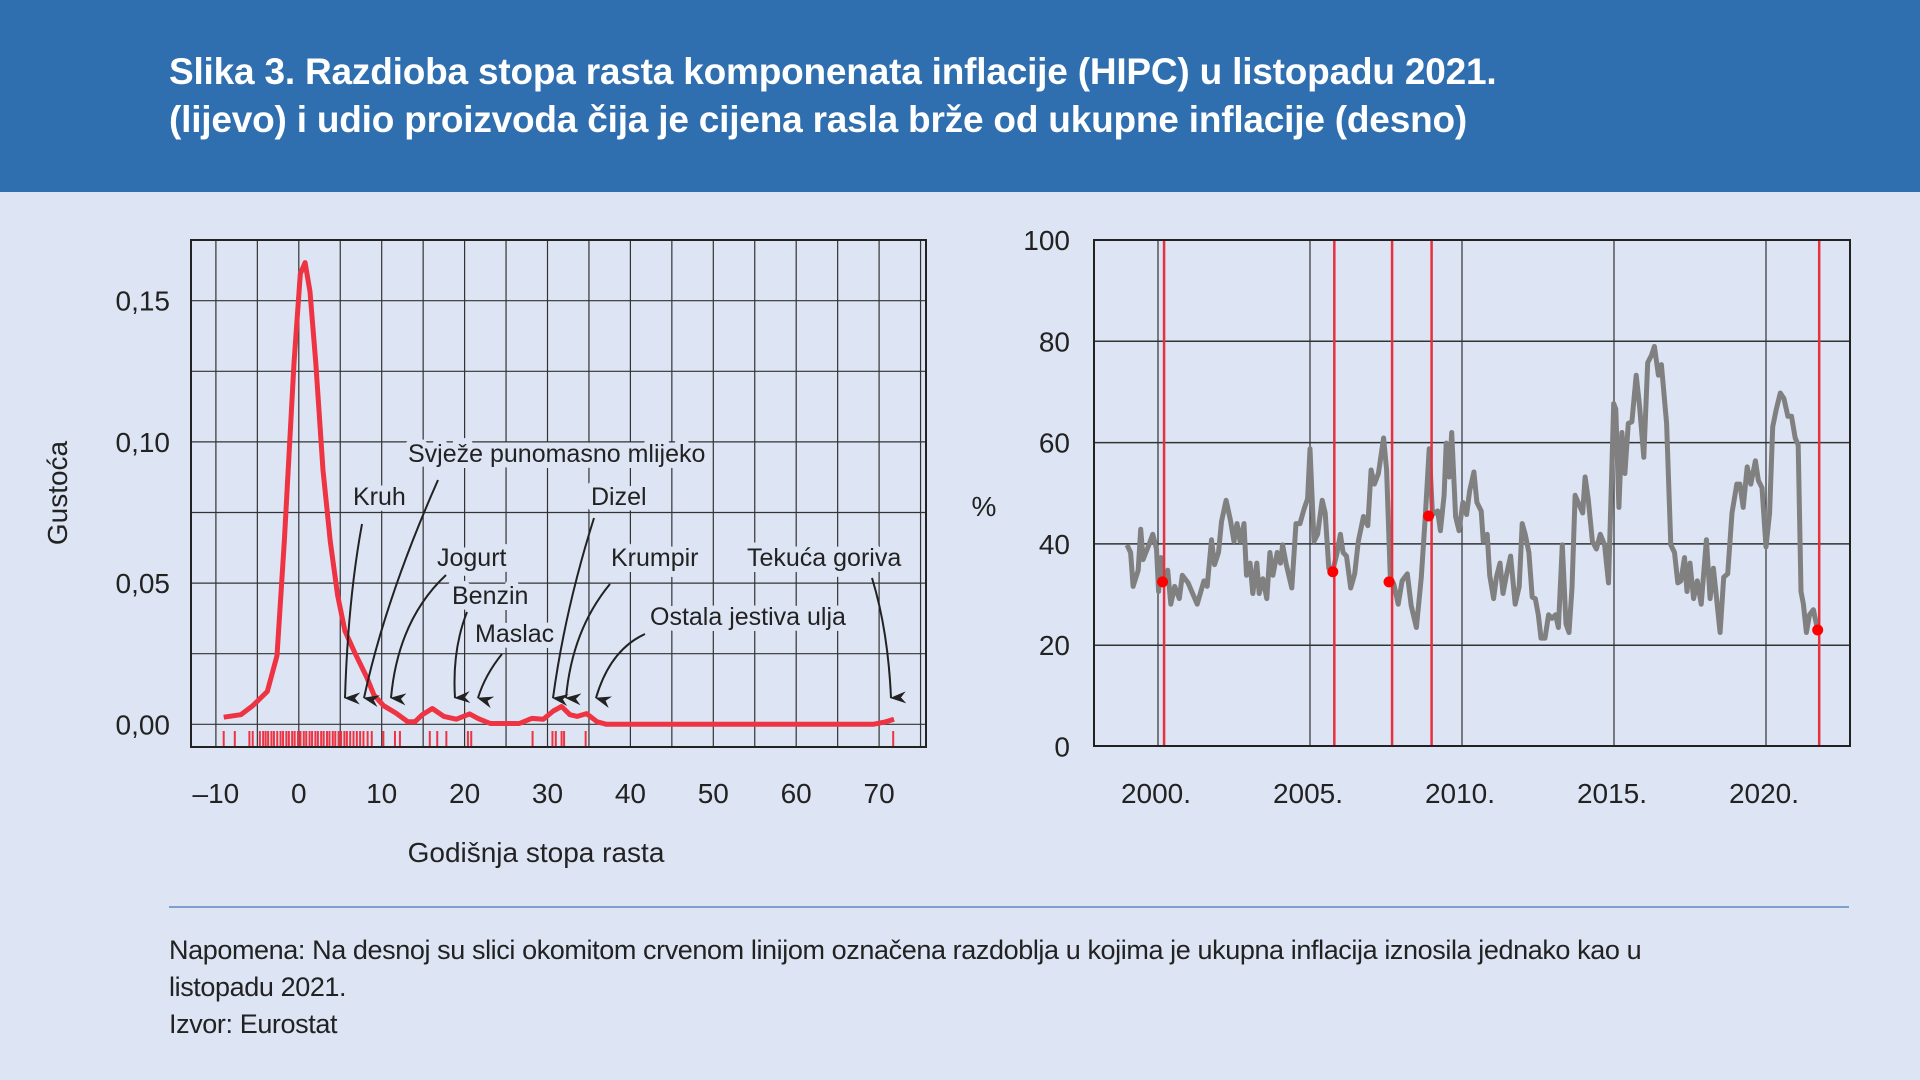 The image size is (1920, 1080). Describe the element at coordinates (381, 793) in the screenshot. I see `x-tick-label: 10` at that location.